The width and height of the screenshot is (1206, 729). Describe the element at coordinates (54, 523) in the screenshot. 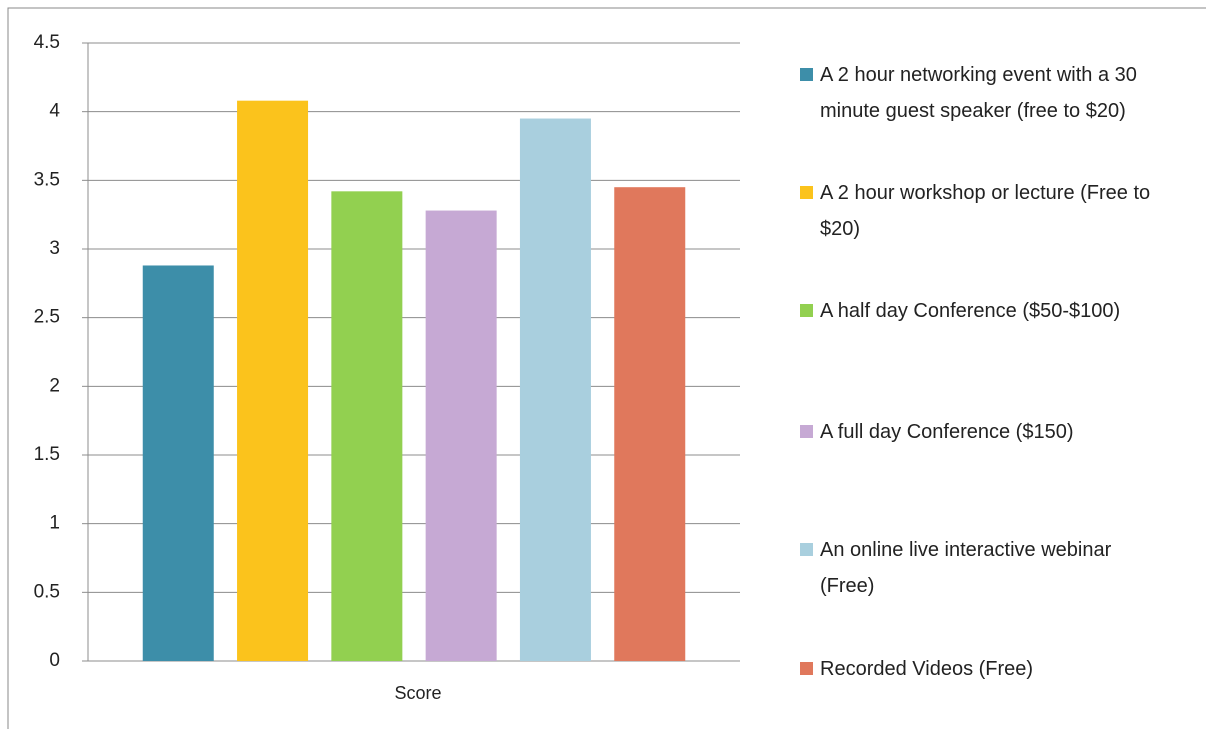

I see `y-tick-label: 1` at that location.